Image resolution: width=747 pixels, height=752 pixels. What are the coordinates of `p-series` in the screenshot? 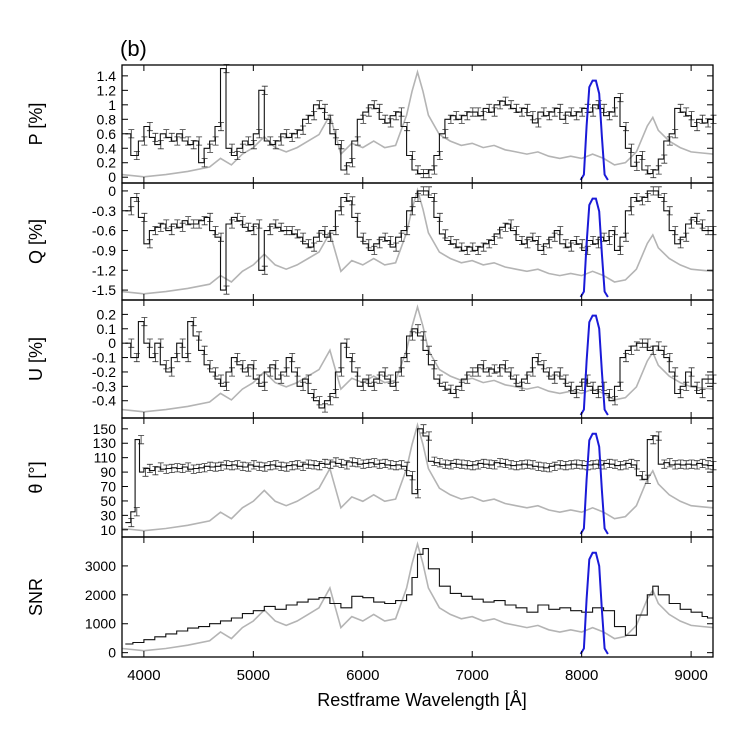 It's located at (419, 121).